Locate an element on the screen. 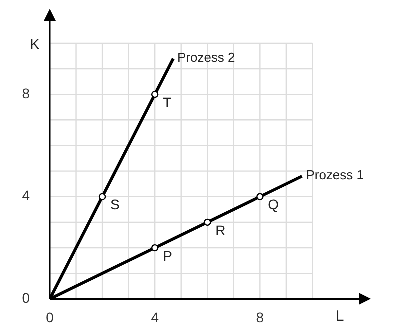  y-tick-label: 4 is located at coordinates (26, 196).